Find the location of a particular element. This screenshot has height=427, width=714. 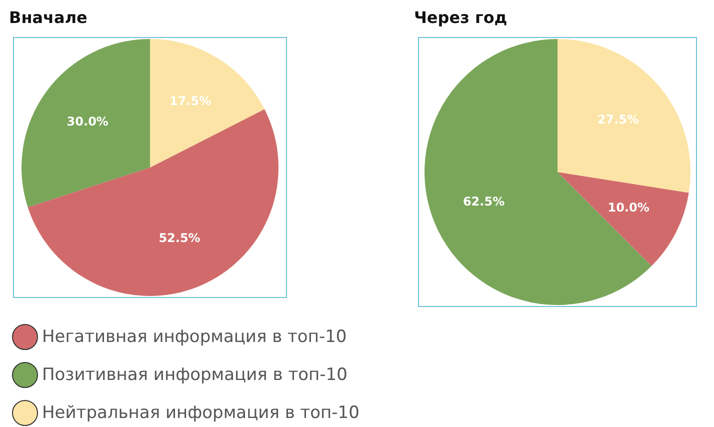

data-label: 62.5% is located at coordinates (483, 201).